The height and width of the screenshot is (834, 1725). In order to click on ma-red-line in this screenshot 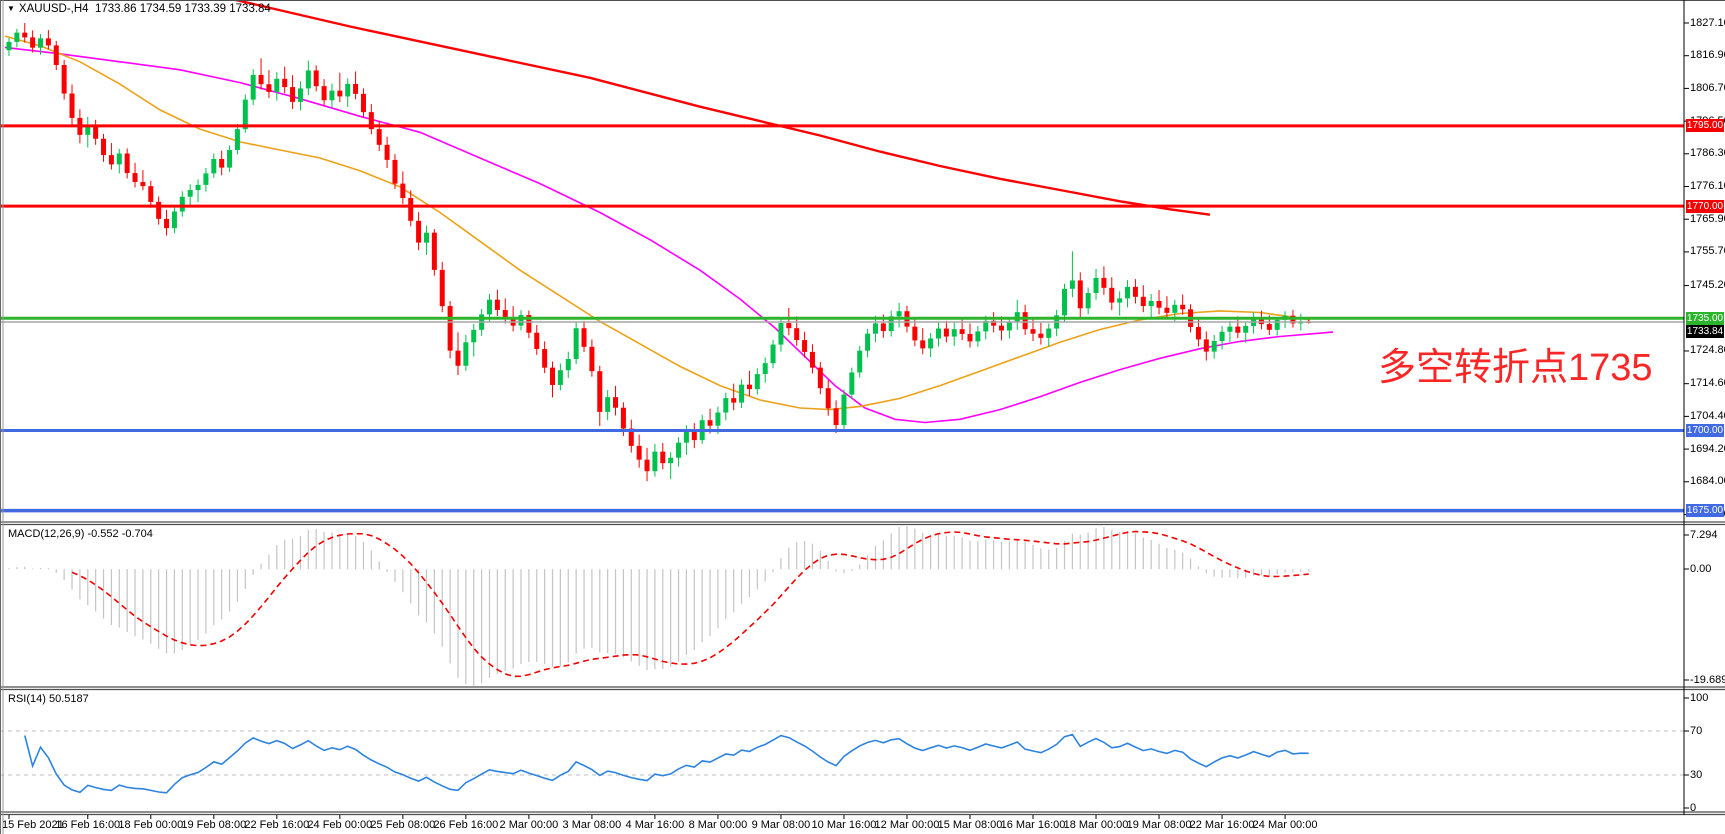, I will do `click(721, 108)`.